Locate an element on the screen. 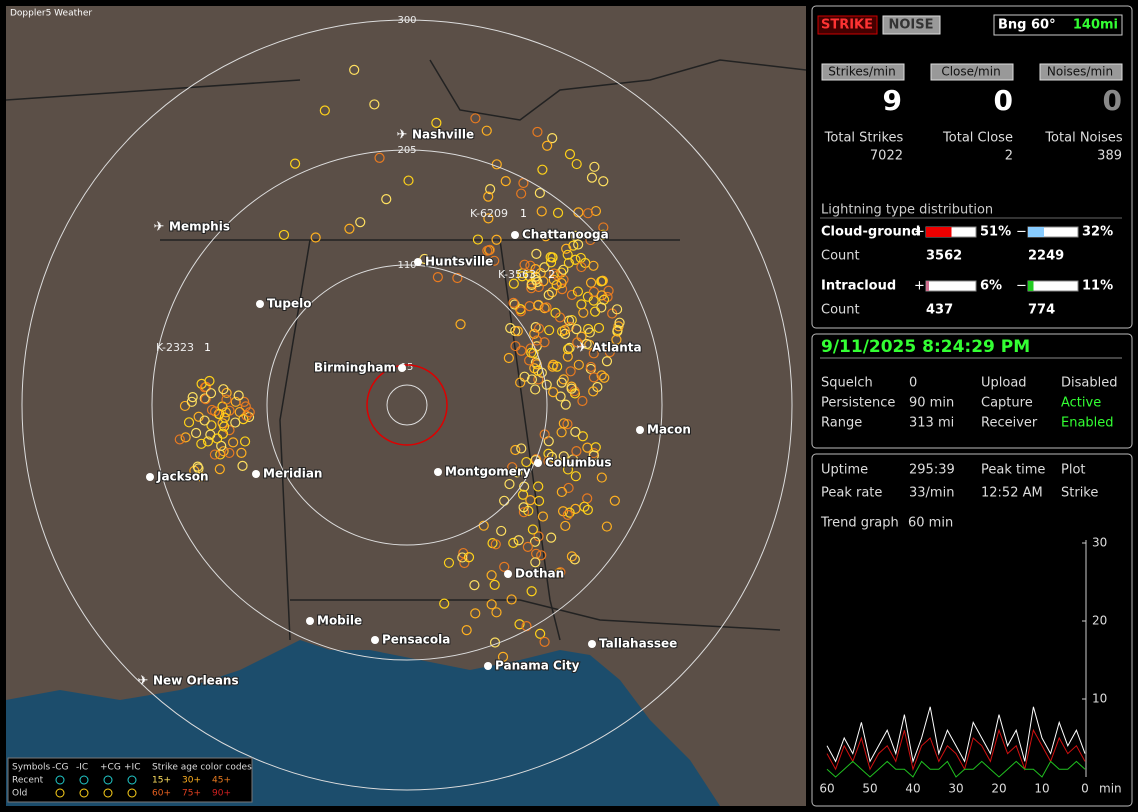 The width and height of the screenshot is (1138, 812). dist-count: 774 is located at coordinates (1041, 310).